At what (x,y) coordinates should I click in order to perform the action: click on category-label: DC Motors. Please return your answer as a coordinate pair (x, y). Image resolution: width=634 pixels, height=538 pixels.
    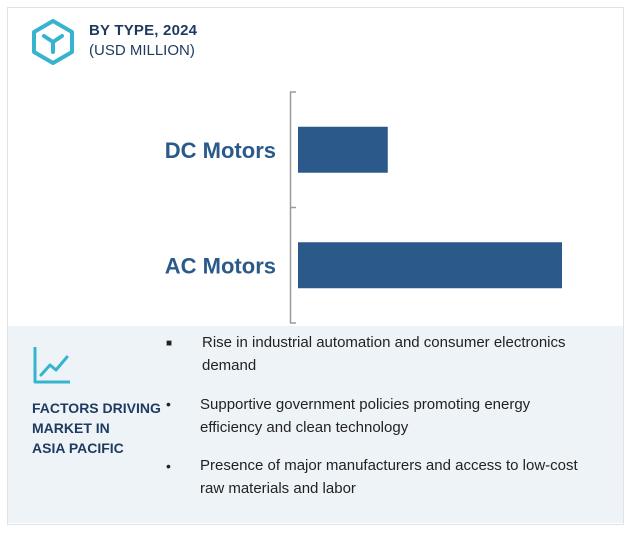
    Looking at the image, I should click on (220, 150).